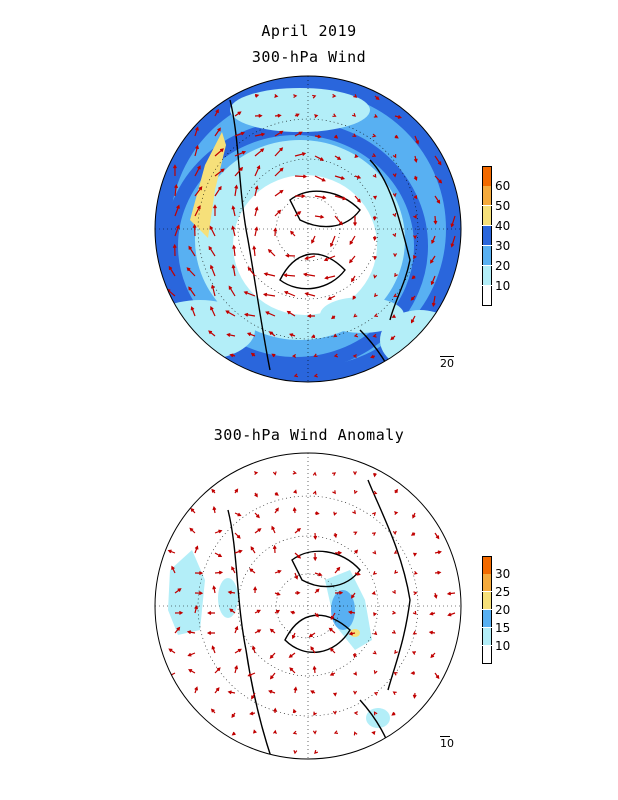 This screenshot has height=800, width=618. Describe the element at coordinates (503, 206) in the screenshot. I see `colorbar-label: 50` at that location.